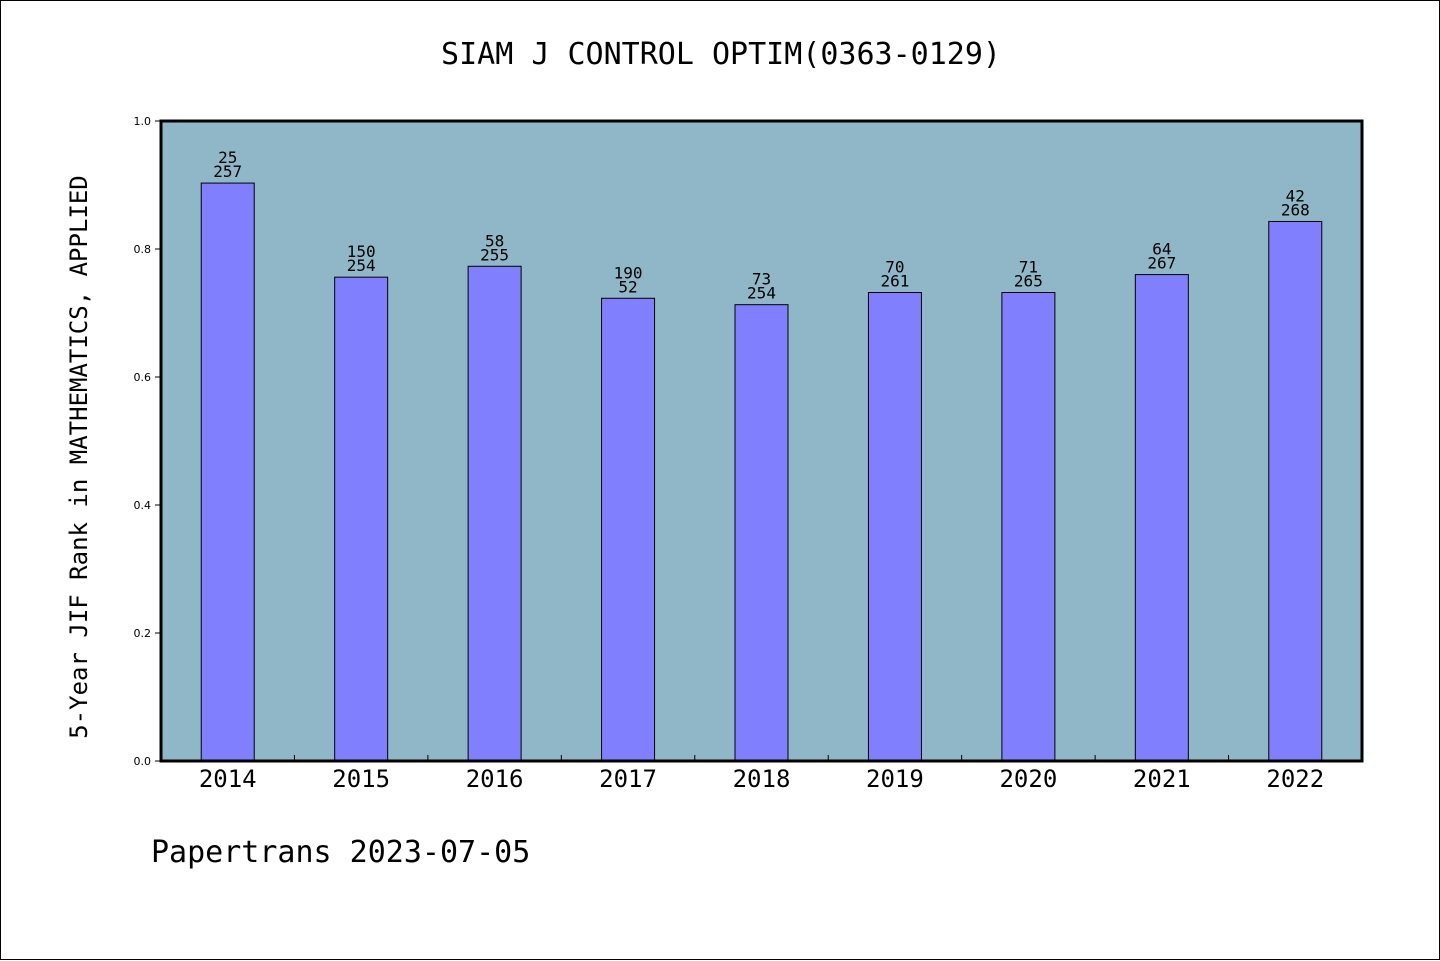 This screenshot has height=961, width=1440. Describe the element at coordinates (143, 377) in the screenshot. I see `y-tick-label: 0.6` at that location.